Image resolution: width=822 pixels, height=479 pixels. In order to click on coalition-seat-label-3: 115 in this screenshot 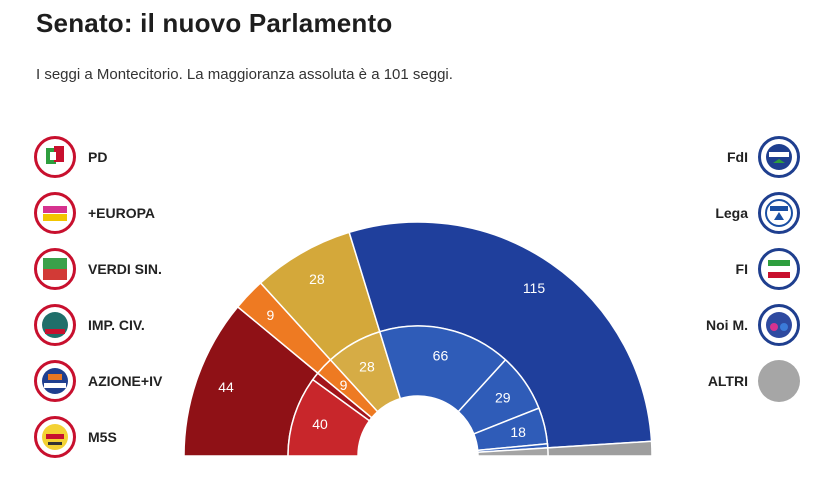, I will do `click(534, 288)`.